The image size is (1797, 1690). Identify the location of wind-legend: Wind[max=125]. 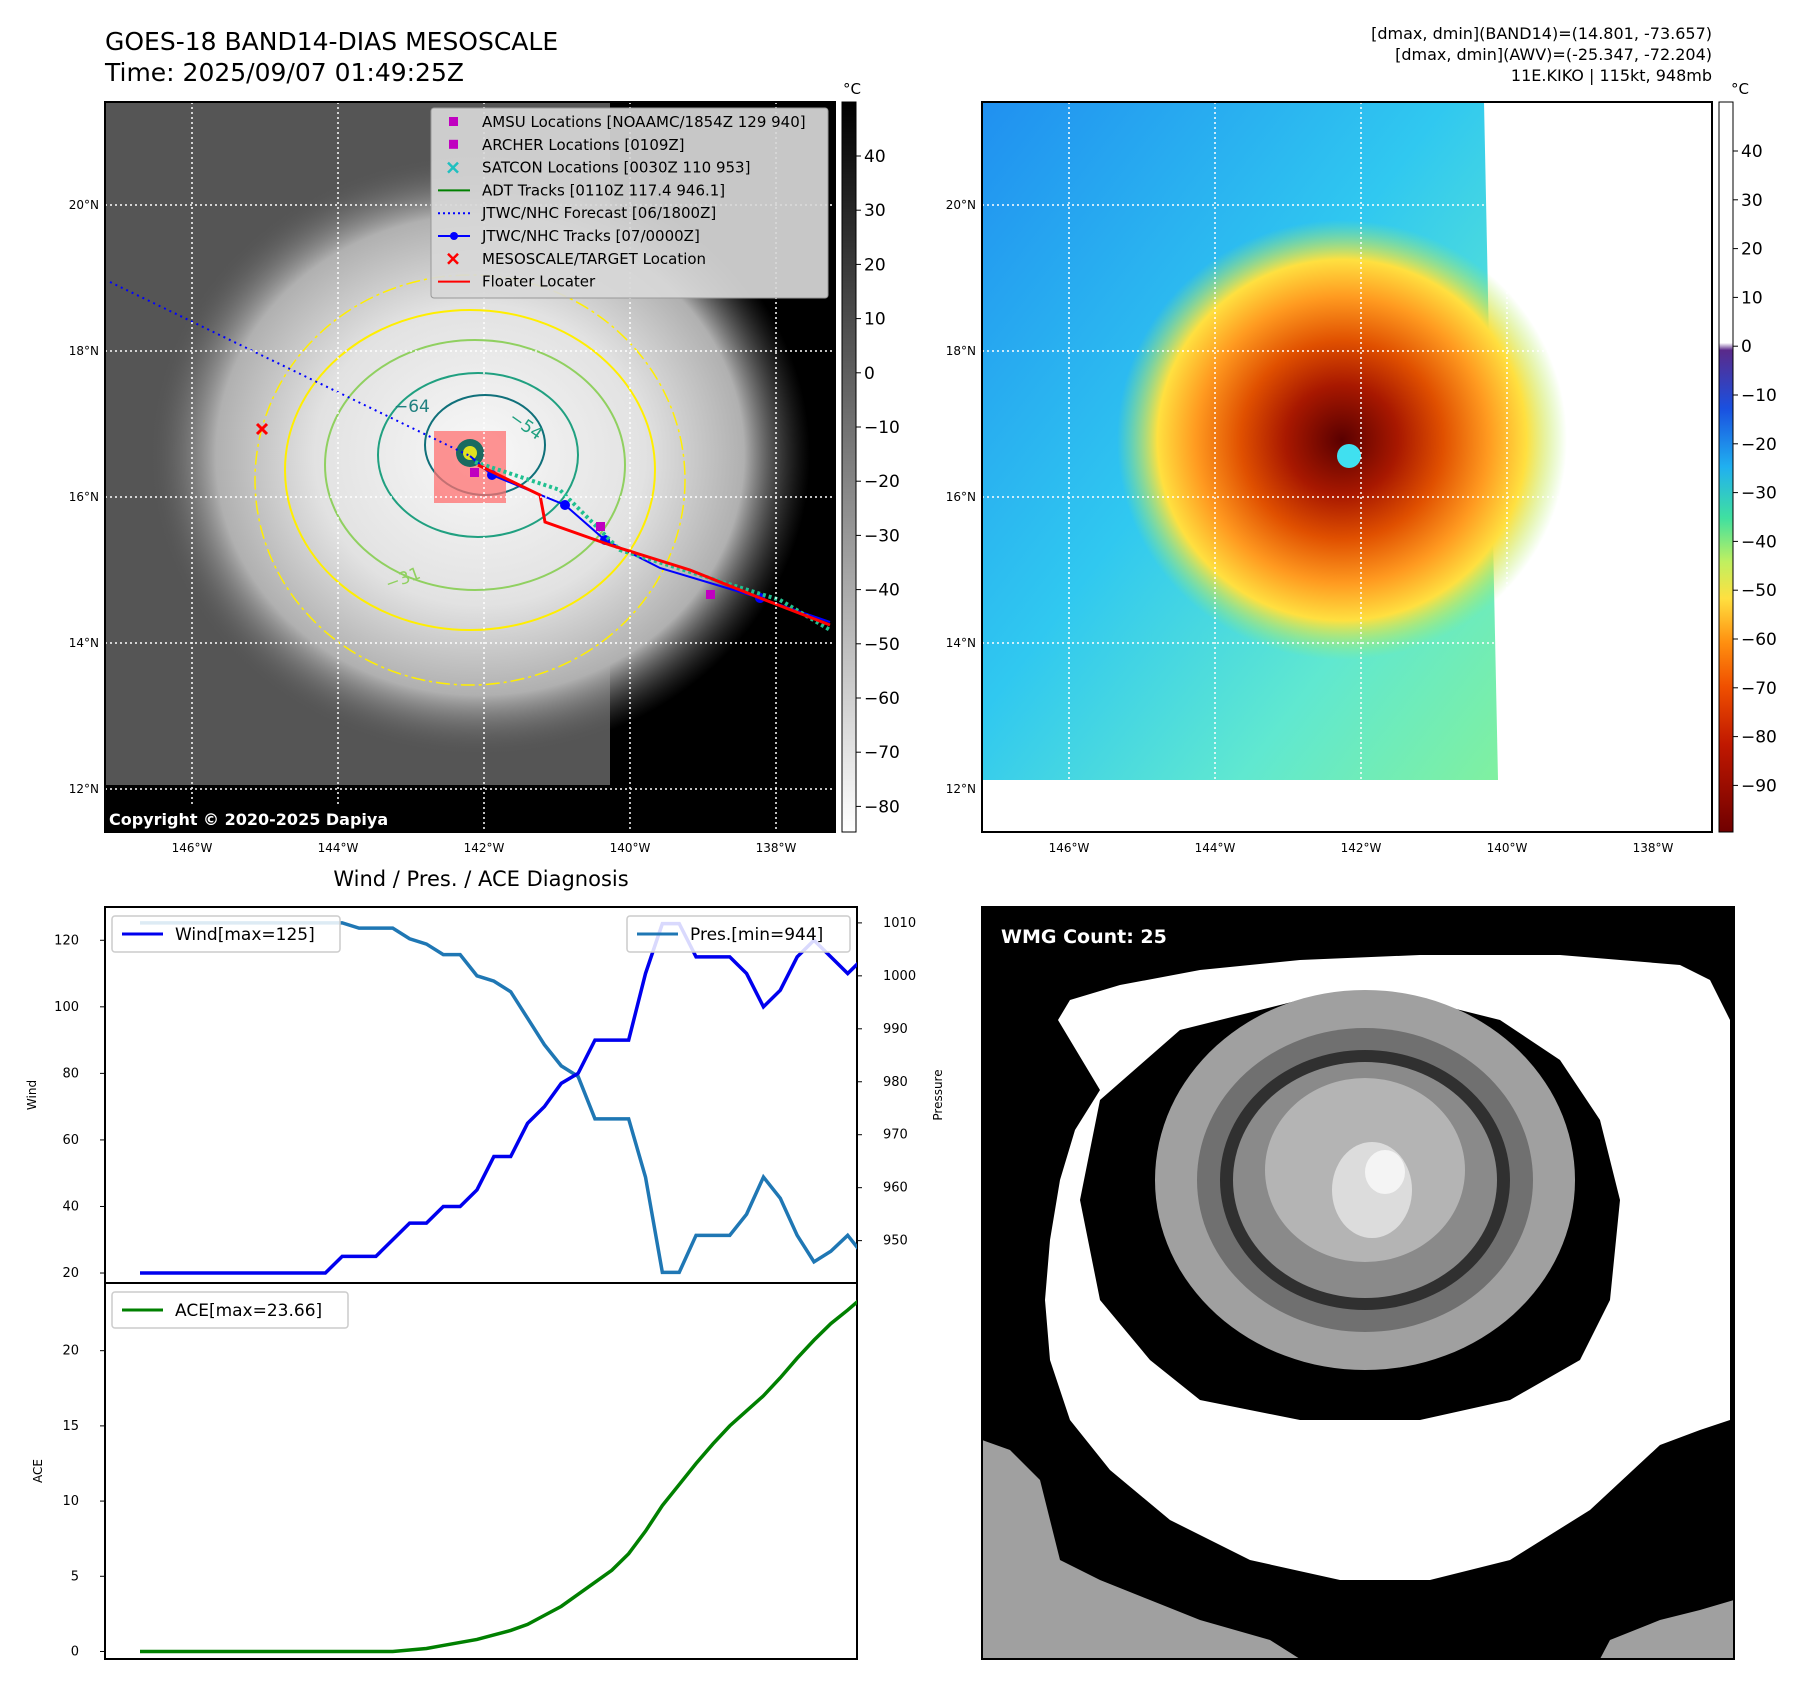
(226, 934).